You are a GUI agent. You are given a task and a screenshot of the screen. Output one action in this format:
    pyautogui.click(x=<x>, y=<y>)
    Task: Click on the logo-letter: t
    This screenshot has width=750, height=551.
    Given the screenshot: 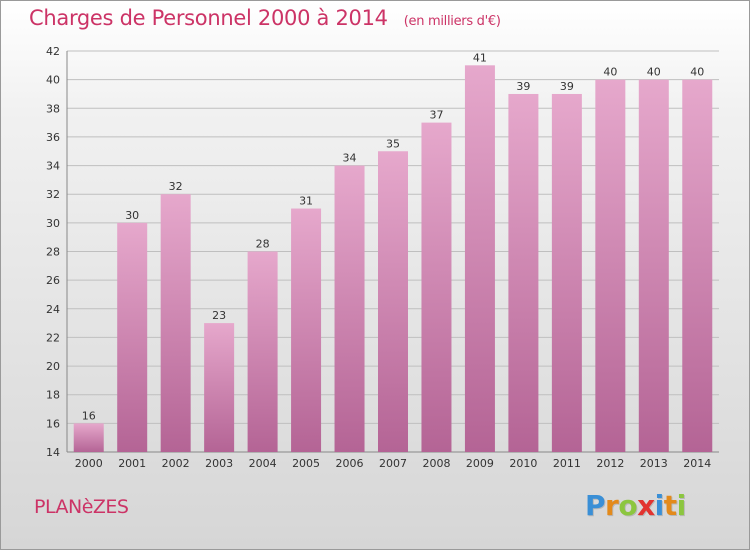 What is the action you would take?
    pyautogui.click(x=670, y=505)
    